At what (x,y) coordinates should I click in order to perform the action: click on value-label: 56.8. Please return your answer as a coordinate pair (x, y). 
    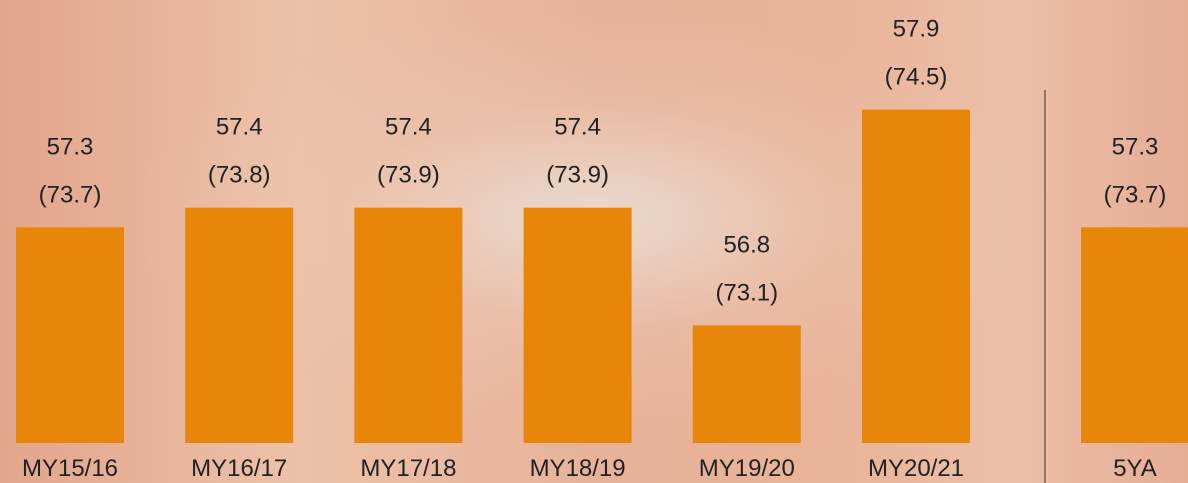
    Looking at the image, I should click on (746, 244).